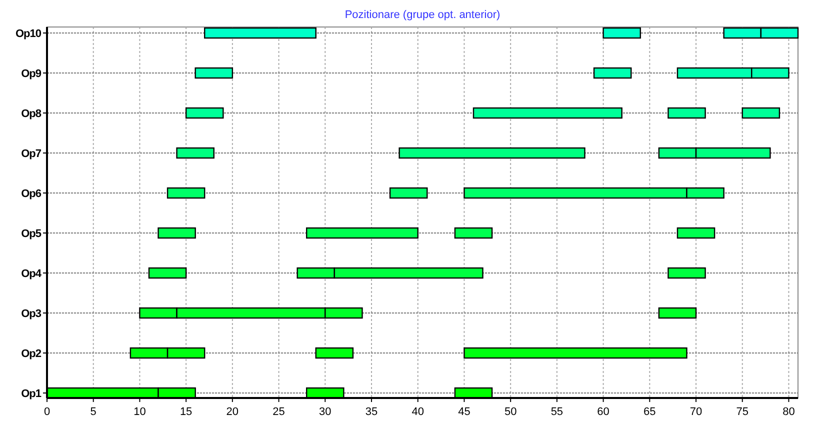  Describe the element at coordinates (788, 412) in the screenshot. I see `x-tick-label: 80` at that location.